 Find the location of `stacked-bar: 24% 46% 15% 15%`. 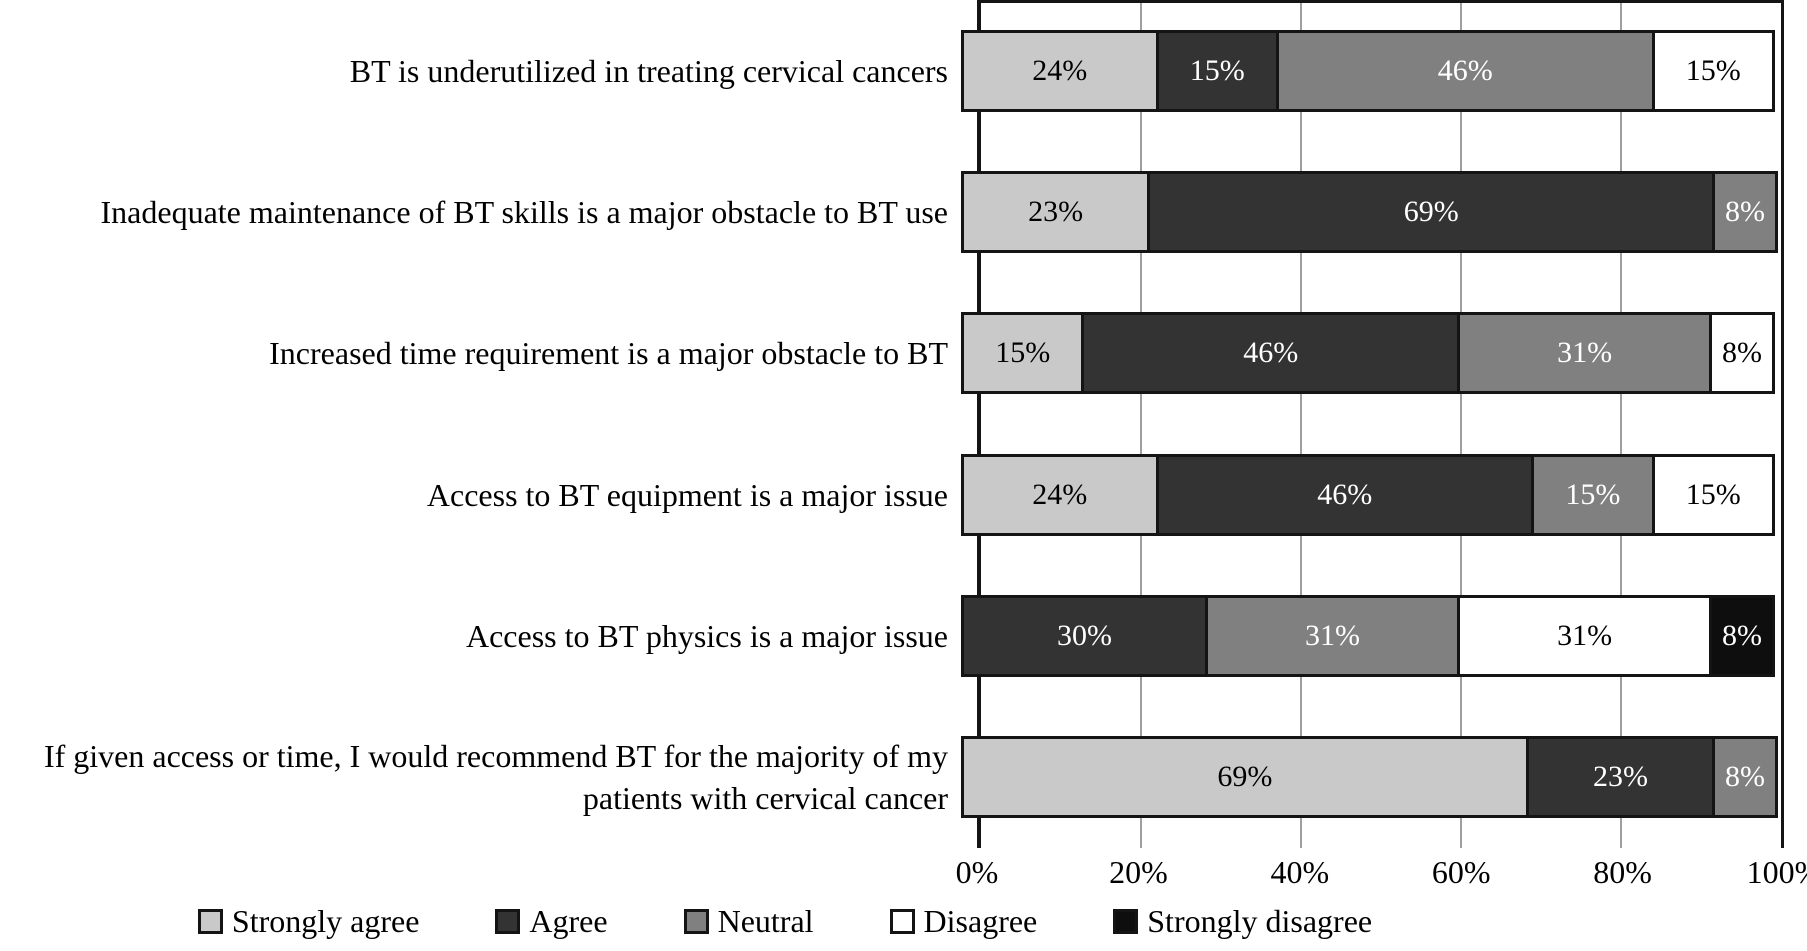

stacked-bar: 24% 46% 15% 15% is located at coordinates (1372, 494).